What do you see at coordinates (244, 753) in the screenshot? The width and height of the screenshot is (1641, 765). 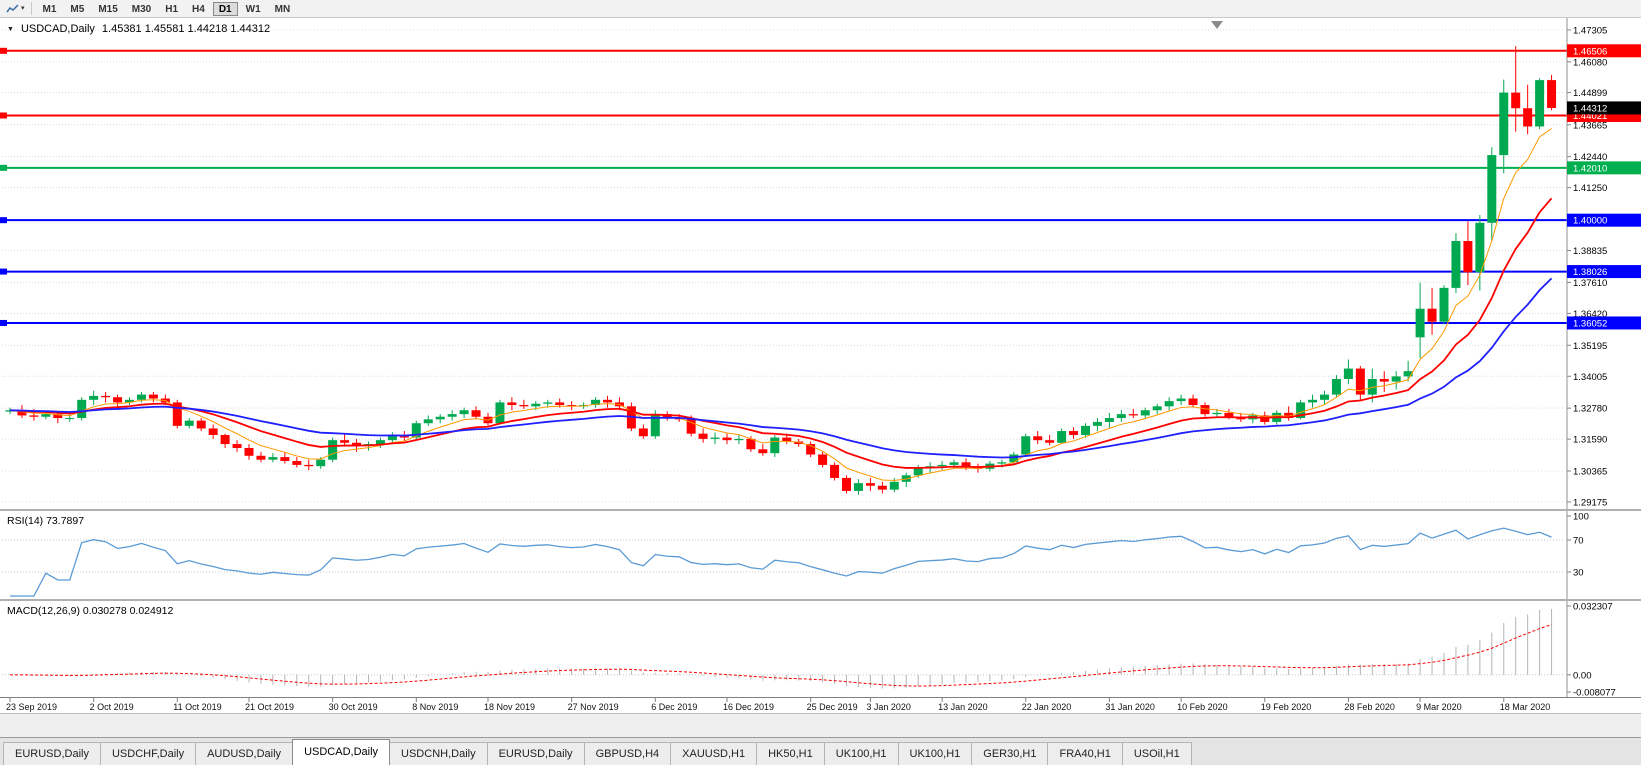 I see `chart-tab-audusd-daily-2: AUDUSD,Daily` at bounding box center [244, 753].